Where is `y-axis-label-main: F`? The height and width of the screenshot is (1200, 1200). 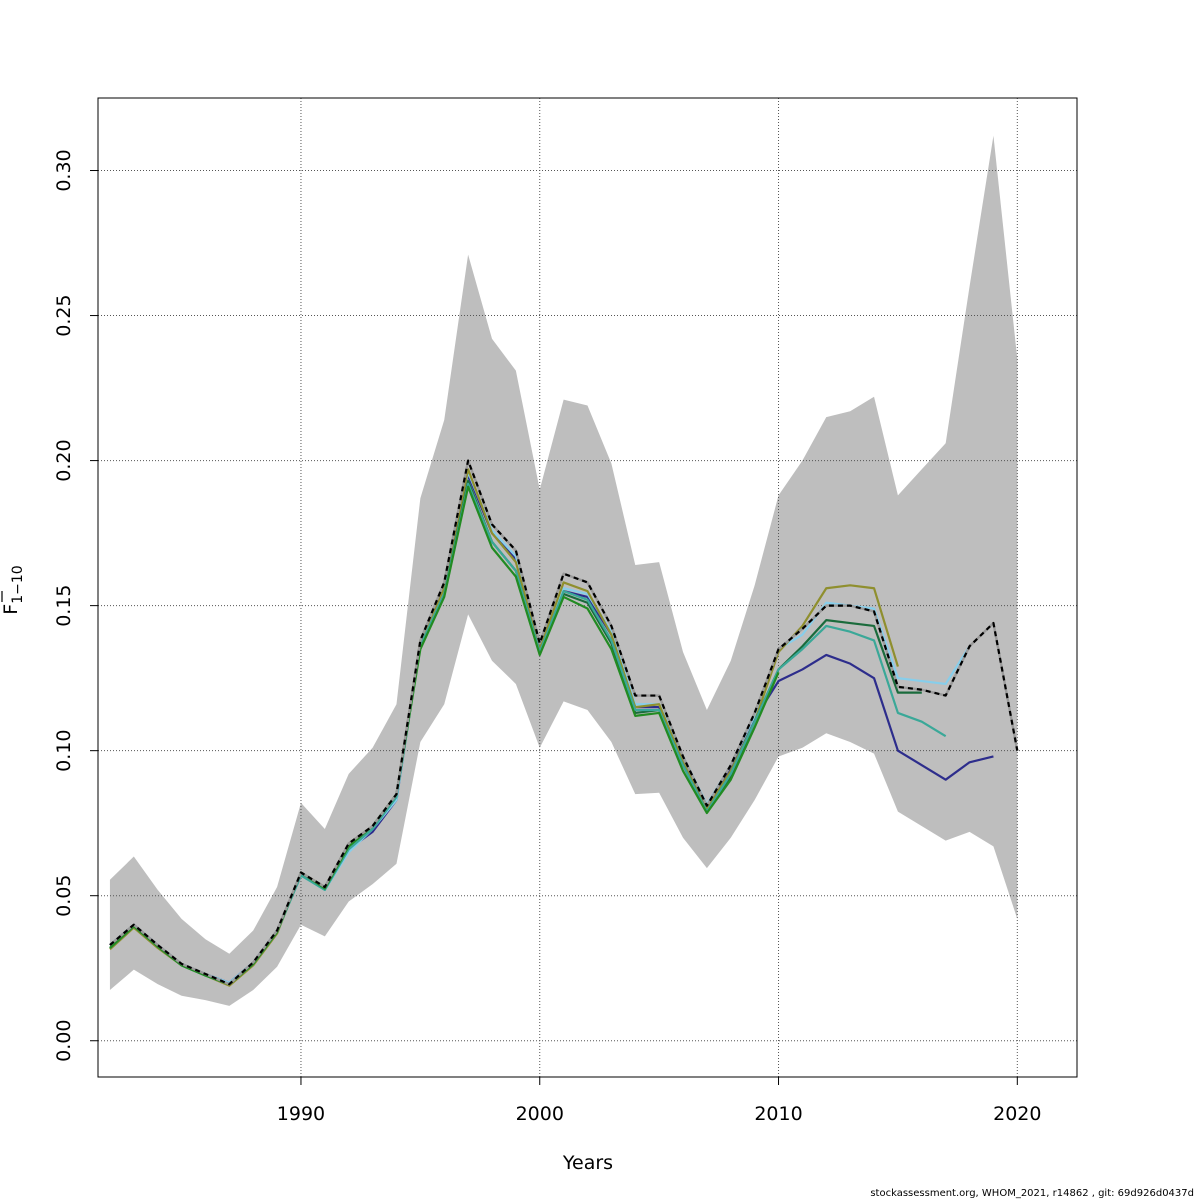 y-axis-label-main: F is located at coordinates (11, 609).